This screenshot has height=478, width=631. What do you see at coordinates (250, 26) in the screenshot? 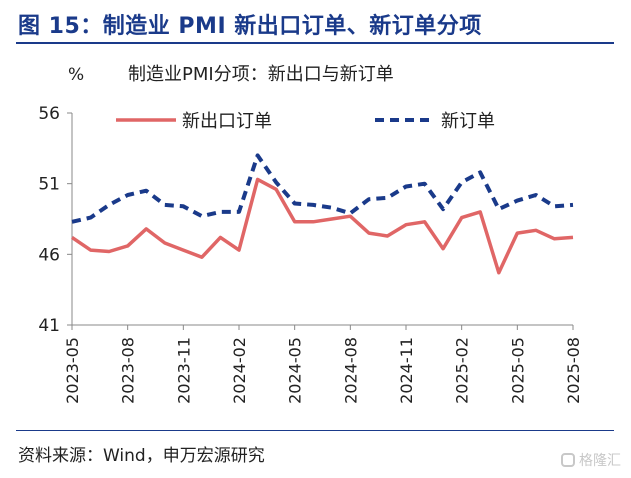
I see `figure-title: 图 15：制造业 PMI 新出口订单、新订单分项` at bounding box center [250, 26].